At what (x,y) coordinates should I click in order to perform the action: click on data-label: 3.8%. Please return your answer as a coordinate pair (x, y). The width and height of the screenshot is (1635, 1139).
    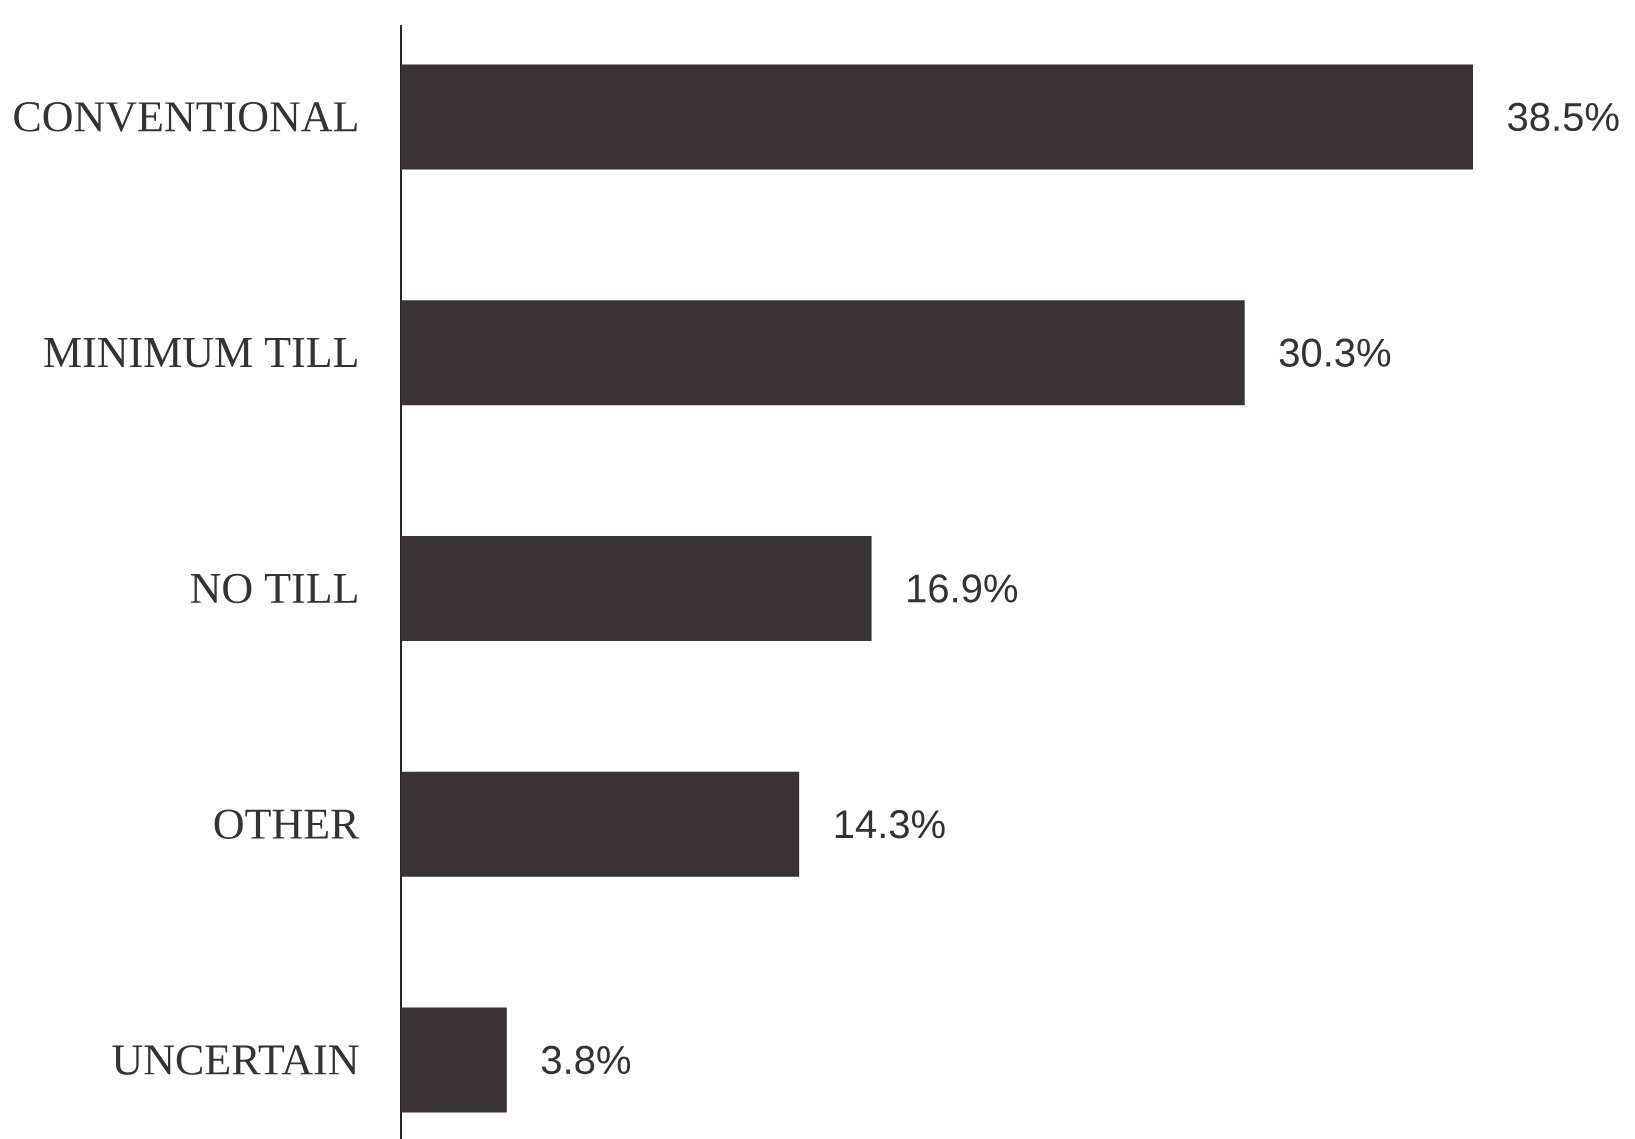
    Looking at the image, I should click on (586, 1060).